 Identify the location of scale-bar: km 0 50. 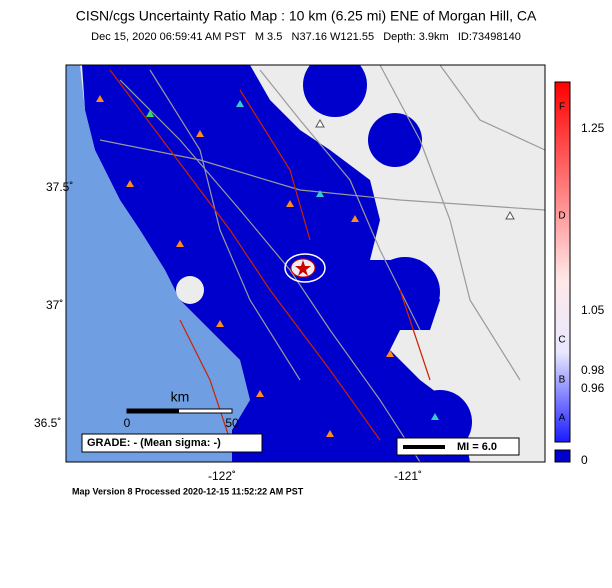
(181, 409).